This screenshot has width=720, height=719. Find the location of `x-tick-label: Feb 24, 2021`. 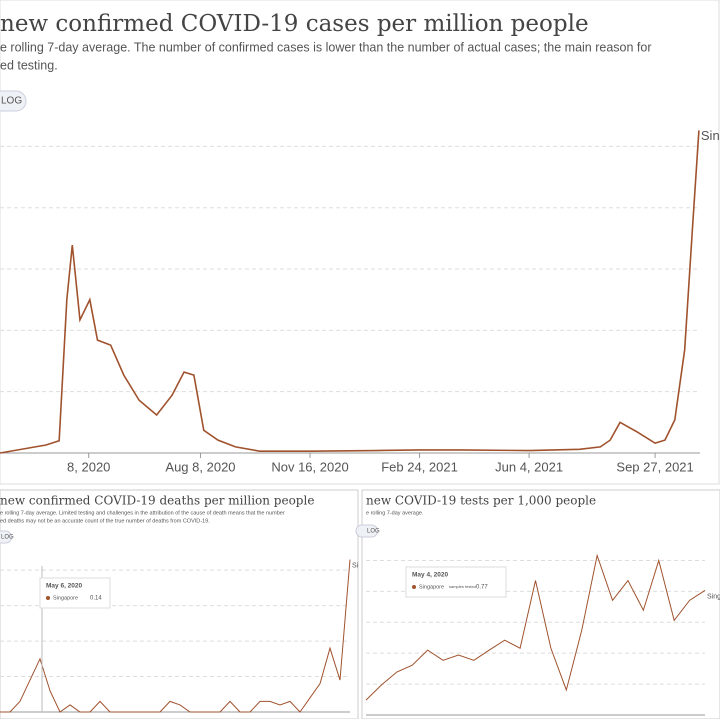

x-tick-label: Feb 24, 2021 is located at coordinates (419, 466).